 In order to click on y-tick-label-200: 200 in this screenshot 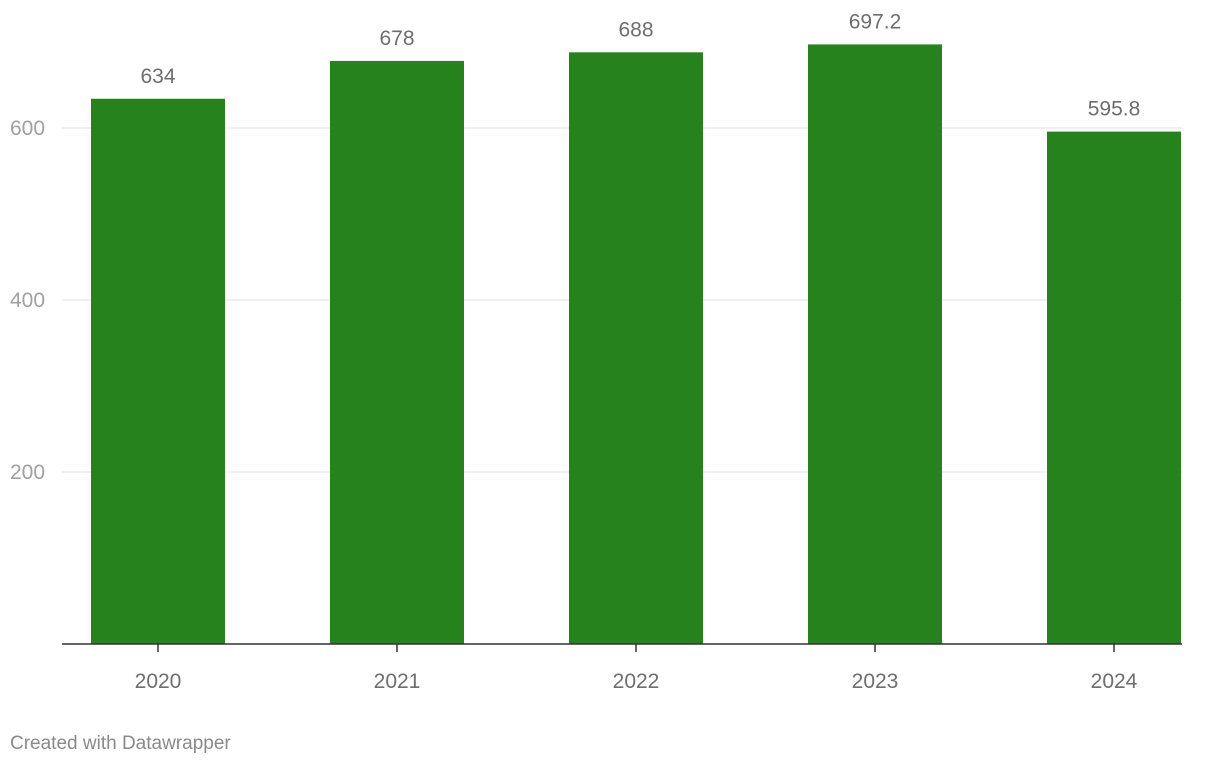, I will do `click(27, 472)`.